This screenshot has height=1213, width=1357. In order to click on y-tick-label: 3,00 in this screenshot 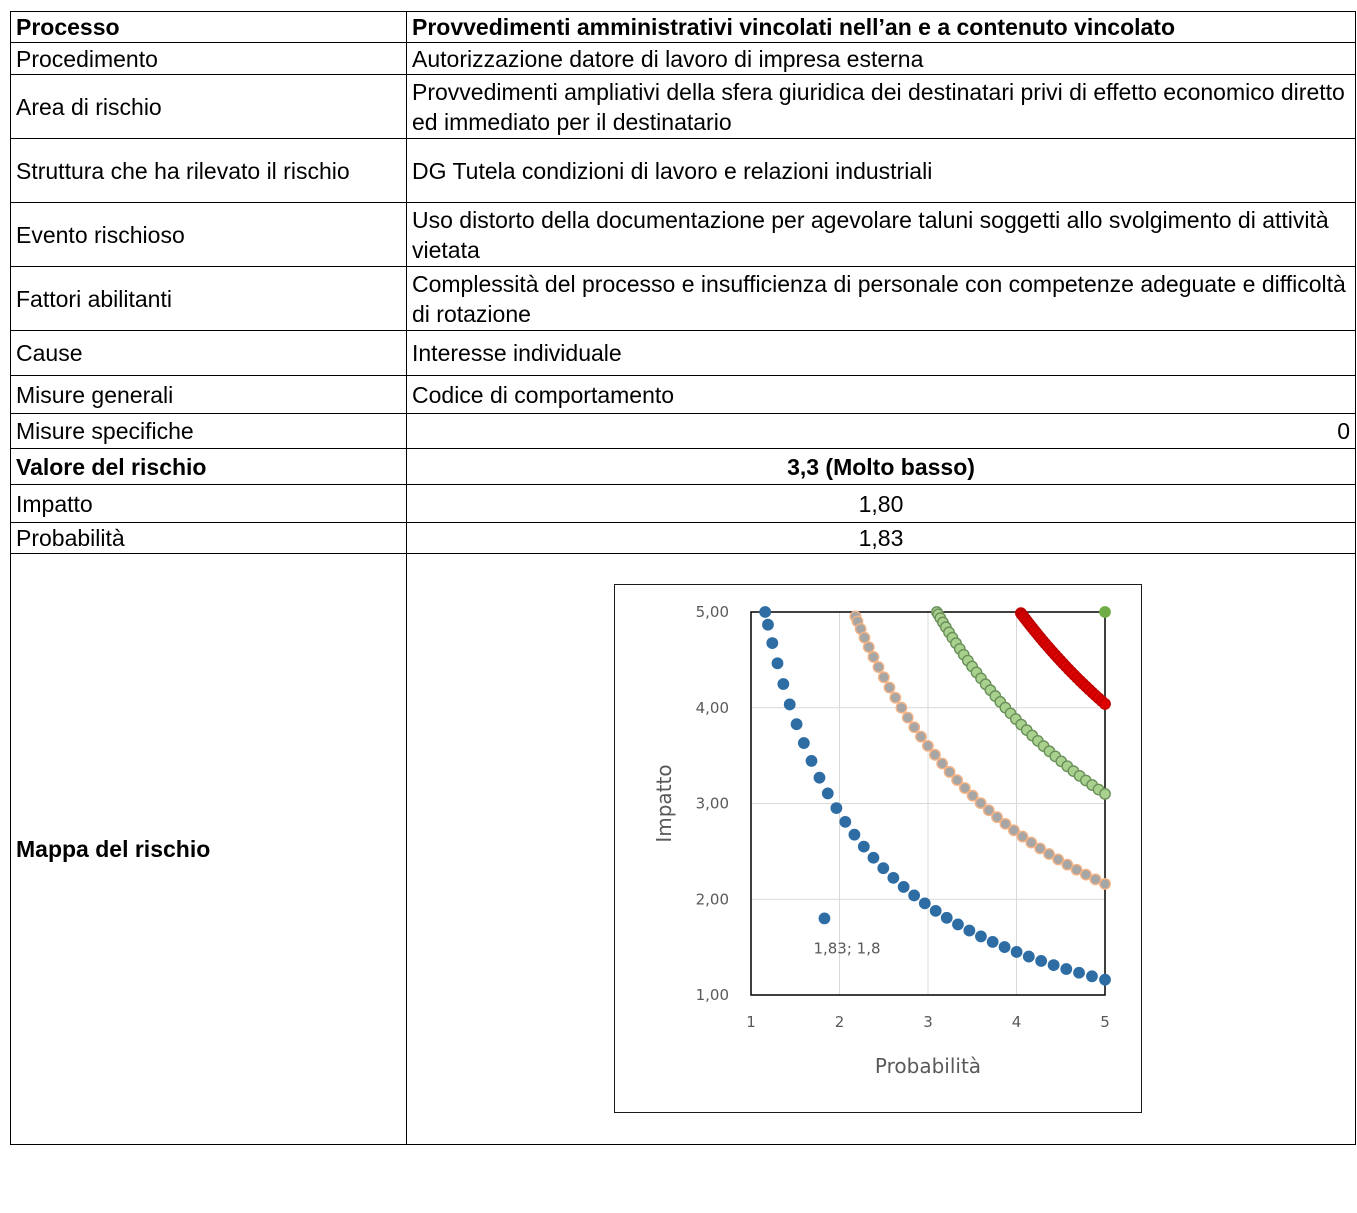, I will do `click(712, 804)`.